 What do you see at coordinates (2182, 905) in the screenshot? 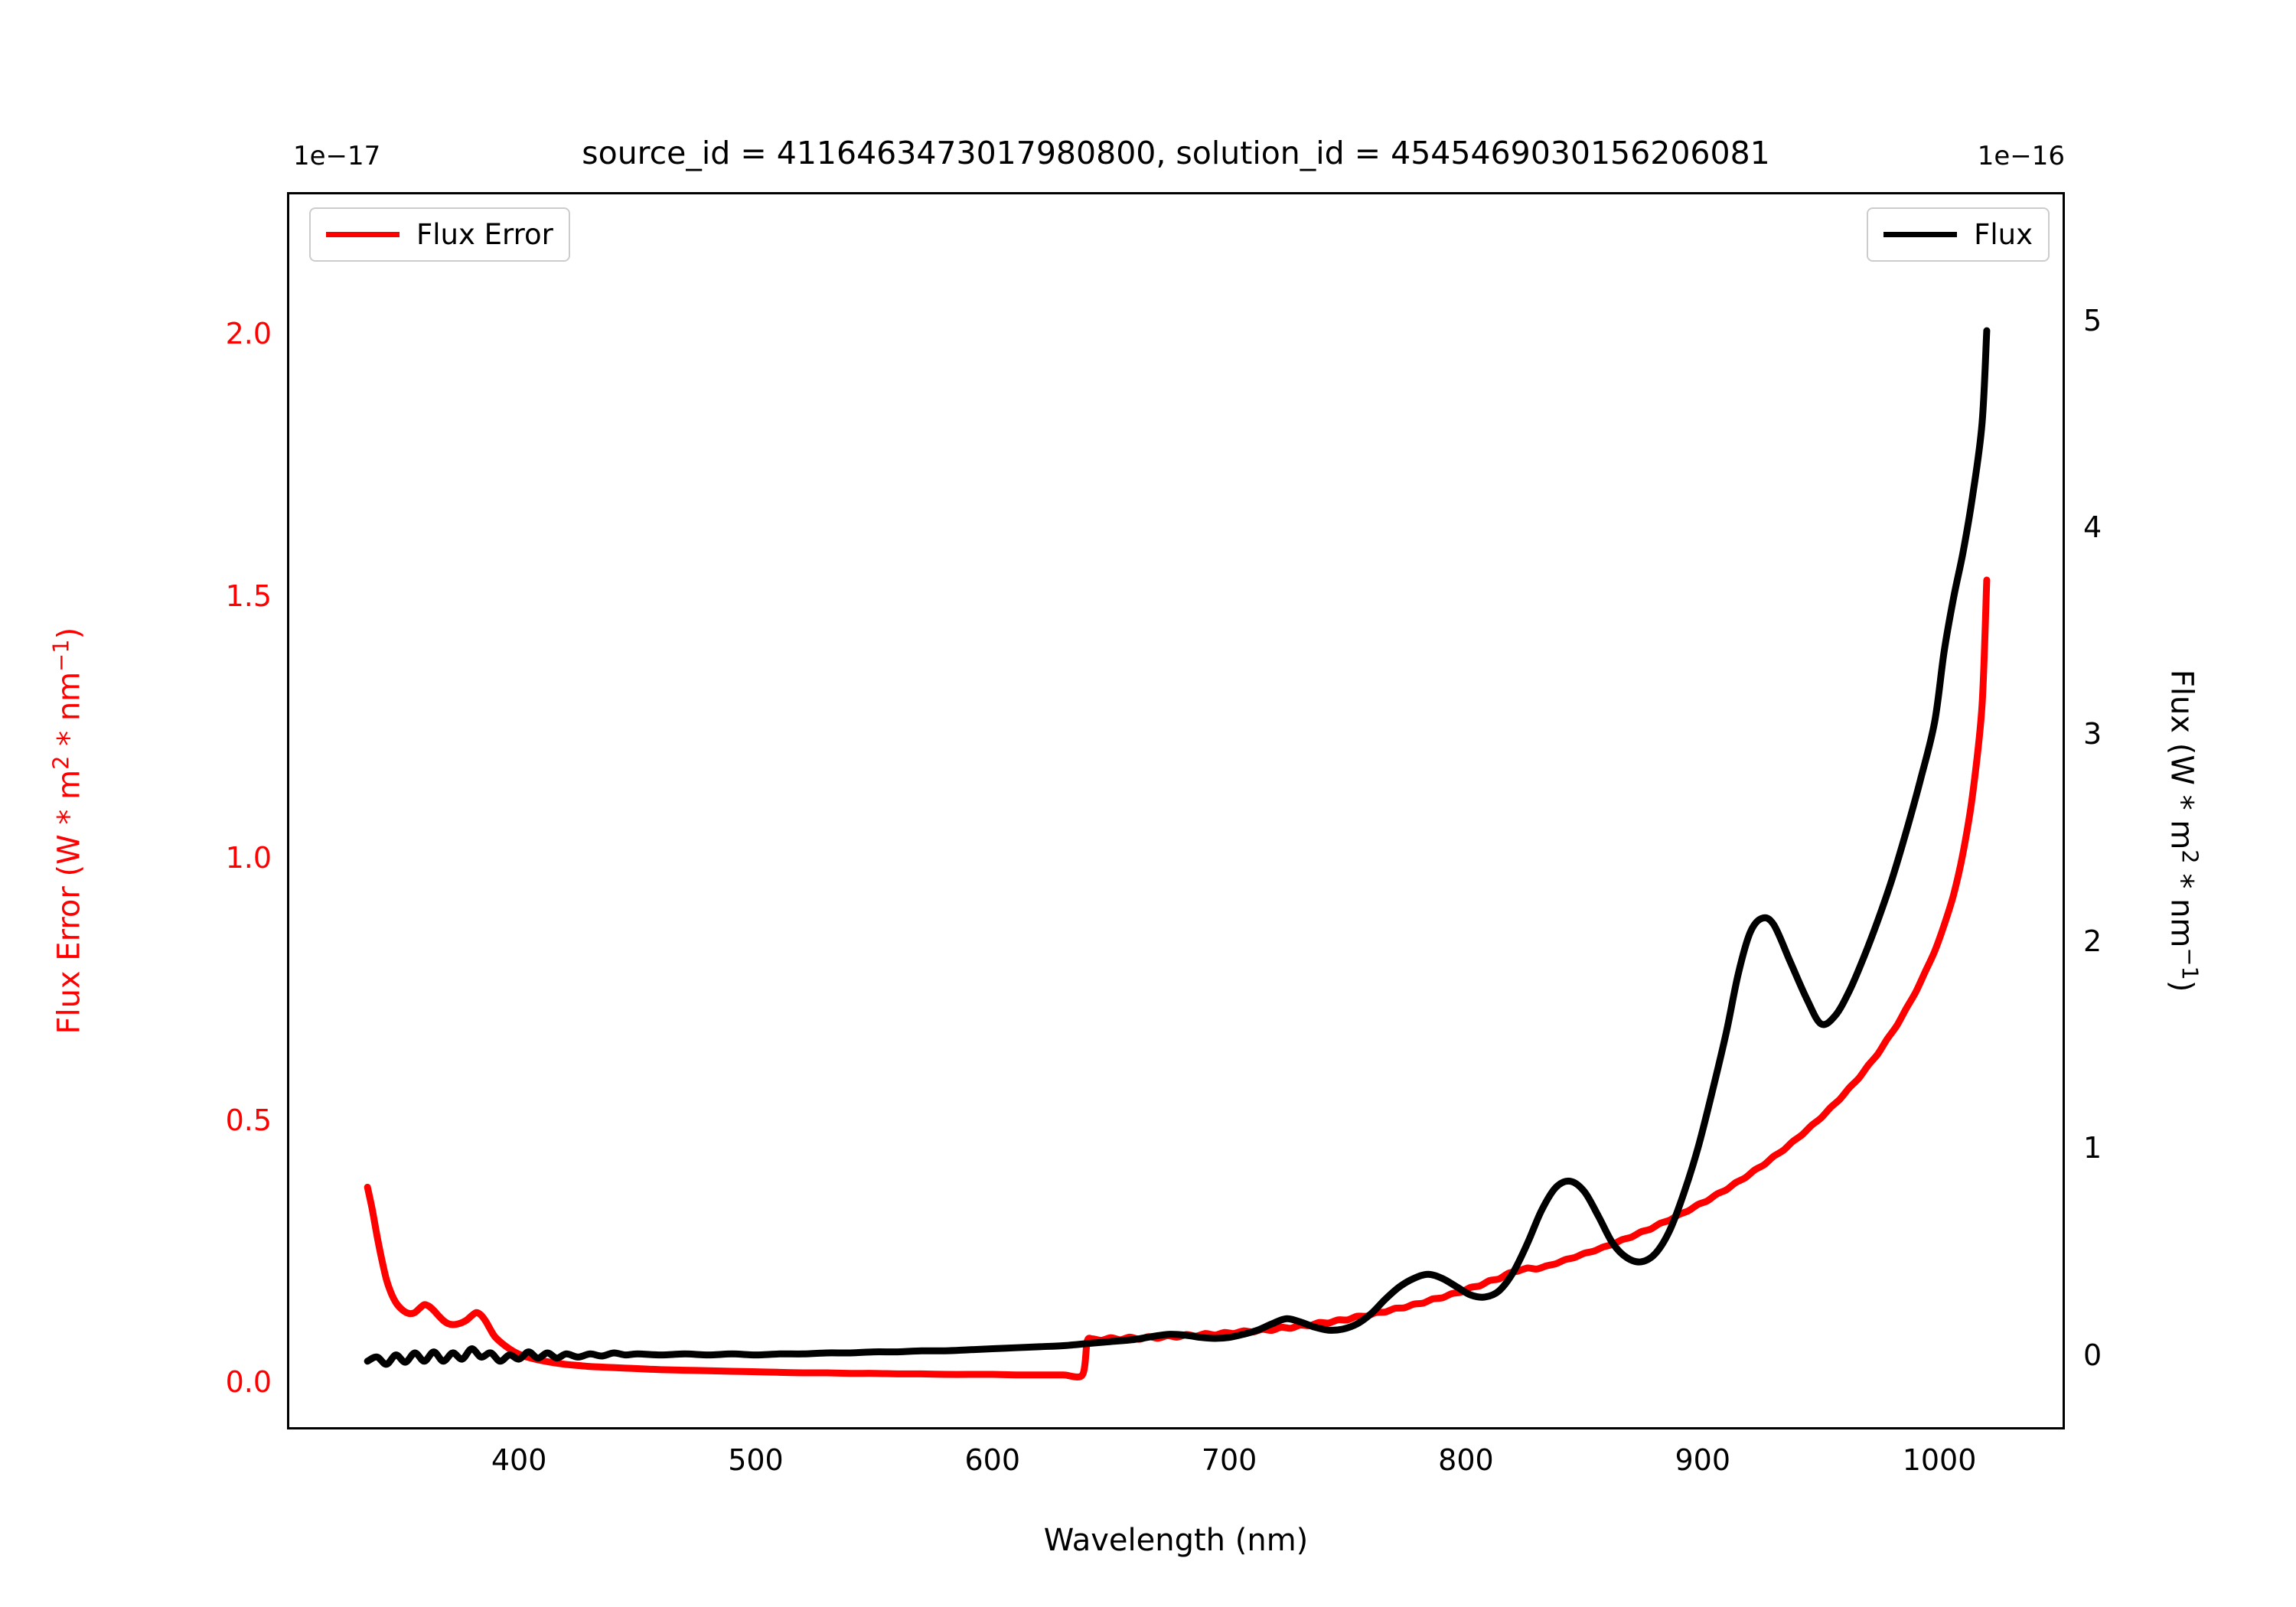
I see `right-y-axis-label-mid: * nm` at bounding box center [2182, 905].